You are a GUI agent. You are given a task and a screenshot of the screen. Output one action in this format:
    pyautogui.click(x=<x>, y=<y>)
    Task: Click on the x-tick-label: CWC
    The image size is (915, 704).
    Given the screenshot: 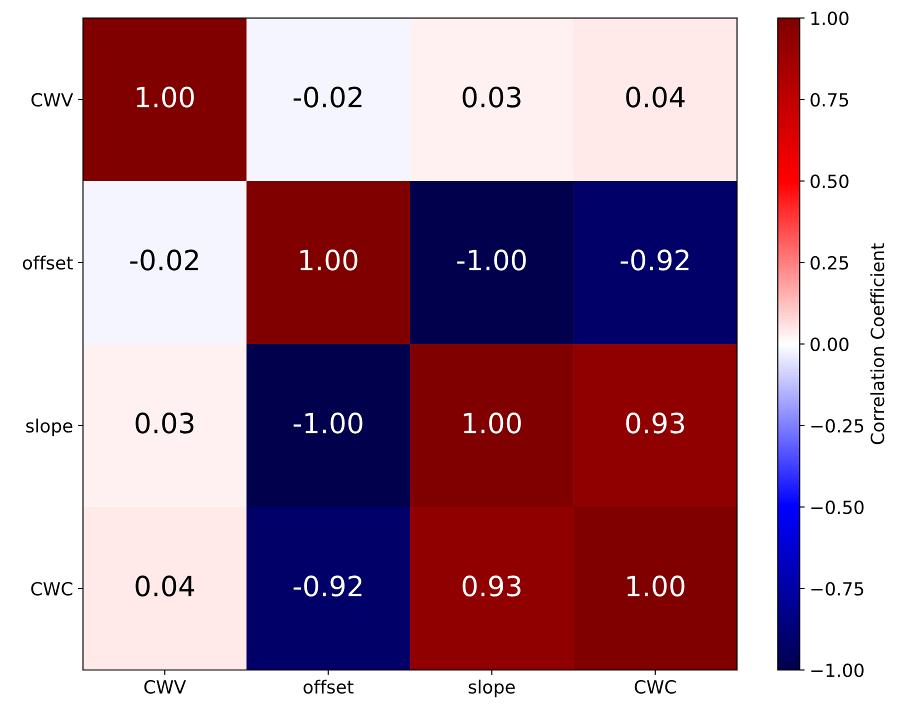 What is the action you would take?
    pyautogui.click(x=655, y=687)
    